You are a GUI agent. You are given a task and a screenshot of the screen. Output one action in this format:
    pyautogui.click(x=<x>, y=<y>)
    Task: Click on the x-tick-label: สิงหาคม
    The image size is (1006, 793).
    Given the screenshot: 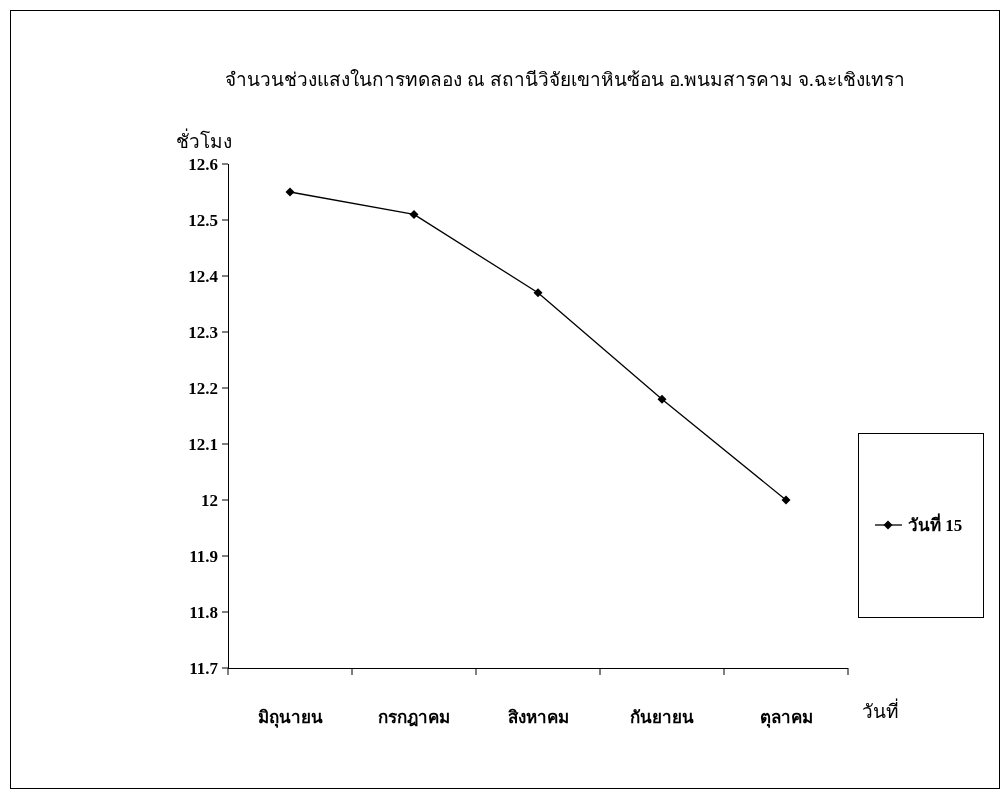 What is the action you would take?
    pyautogui.click(x=538, y=717)
    